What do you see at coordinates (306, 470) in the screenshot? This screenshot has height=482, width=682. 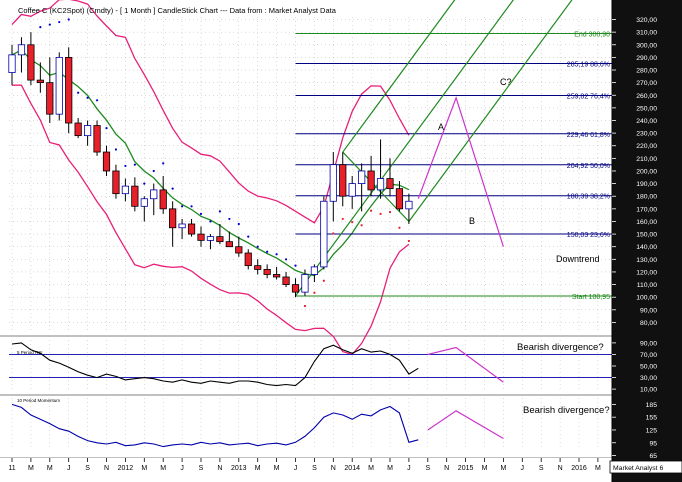 I see `x-axis-panel` at bounding box center [306, 470].